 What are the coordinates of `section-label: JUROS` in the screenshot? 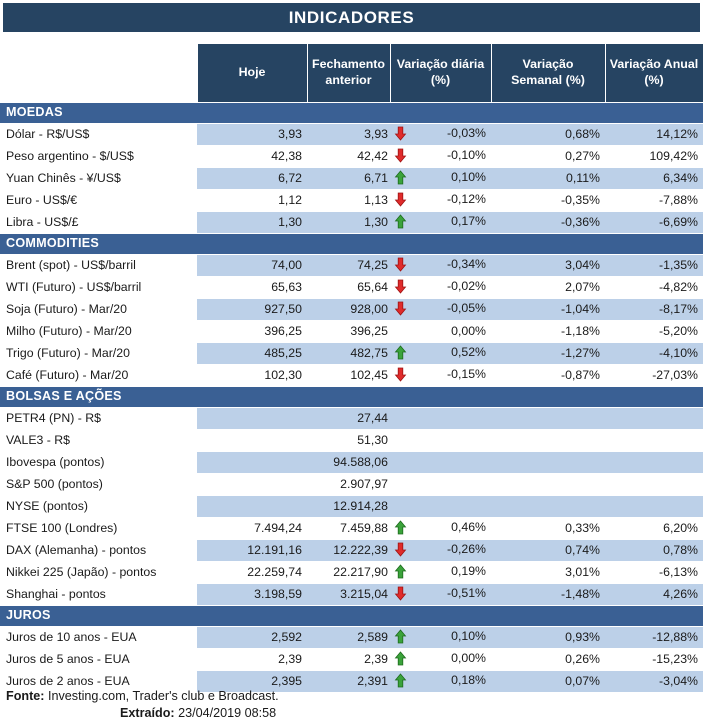 It's located at (351, 615).